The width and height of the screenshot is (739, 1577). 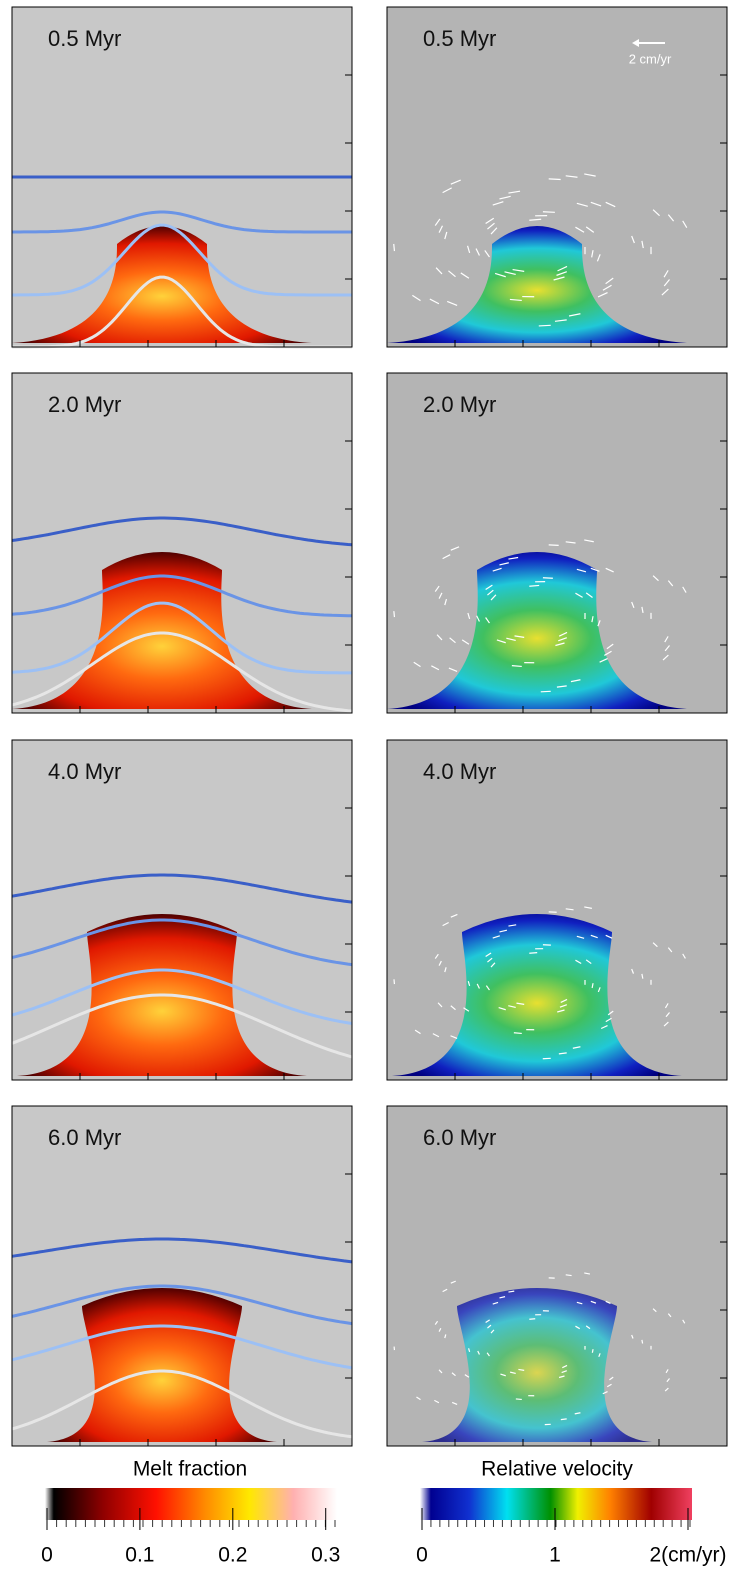 What do you see at coordinates (84, 404) in the screenshot?
I see `time-label: 2.0 Myr` at bounding box center [84, 404].